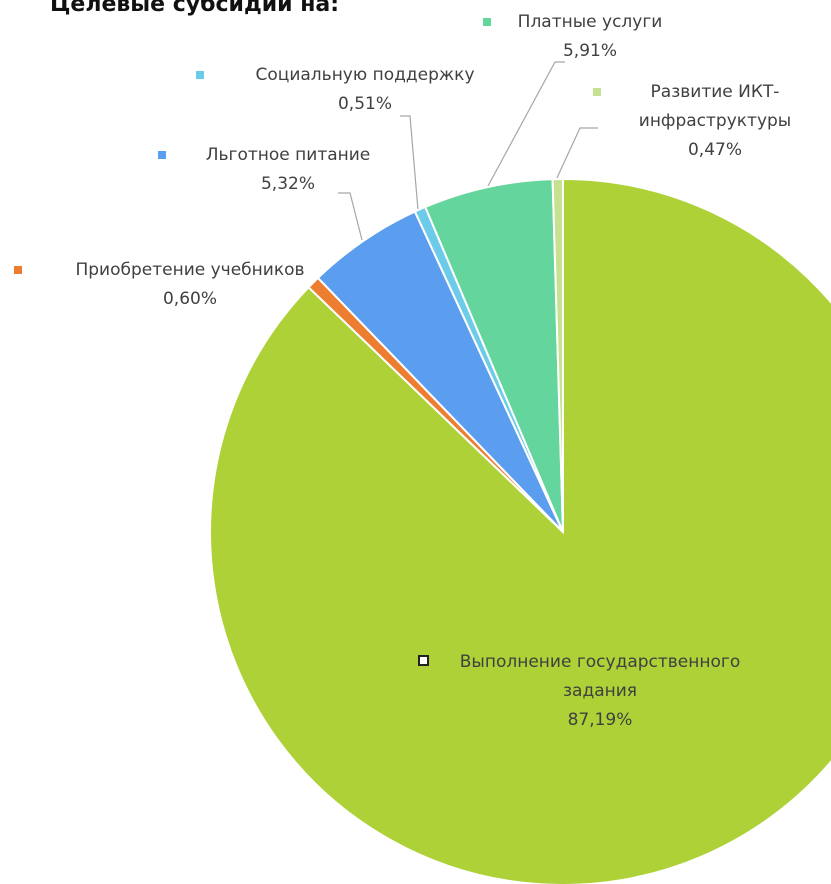 This screenshot has width=831, height=884. Describe the element at coordinates (190, 285) in the screenshot. I see `data-label: Приобретение учебников 0,60%` at that location.